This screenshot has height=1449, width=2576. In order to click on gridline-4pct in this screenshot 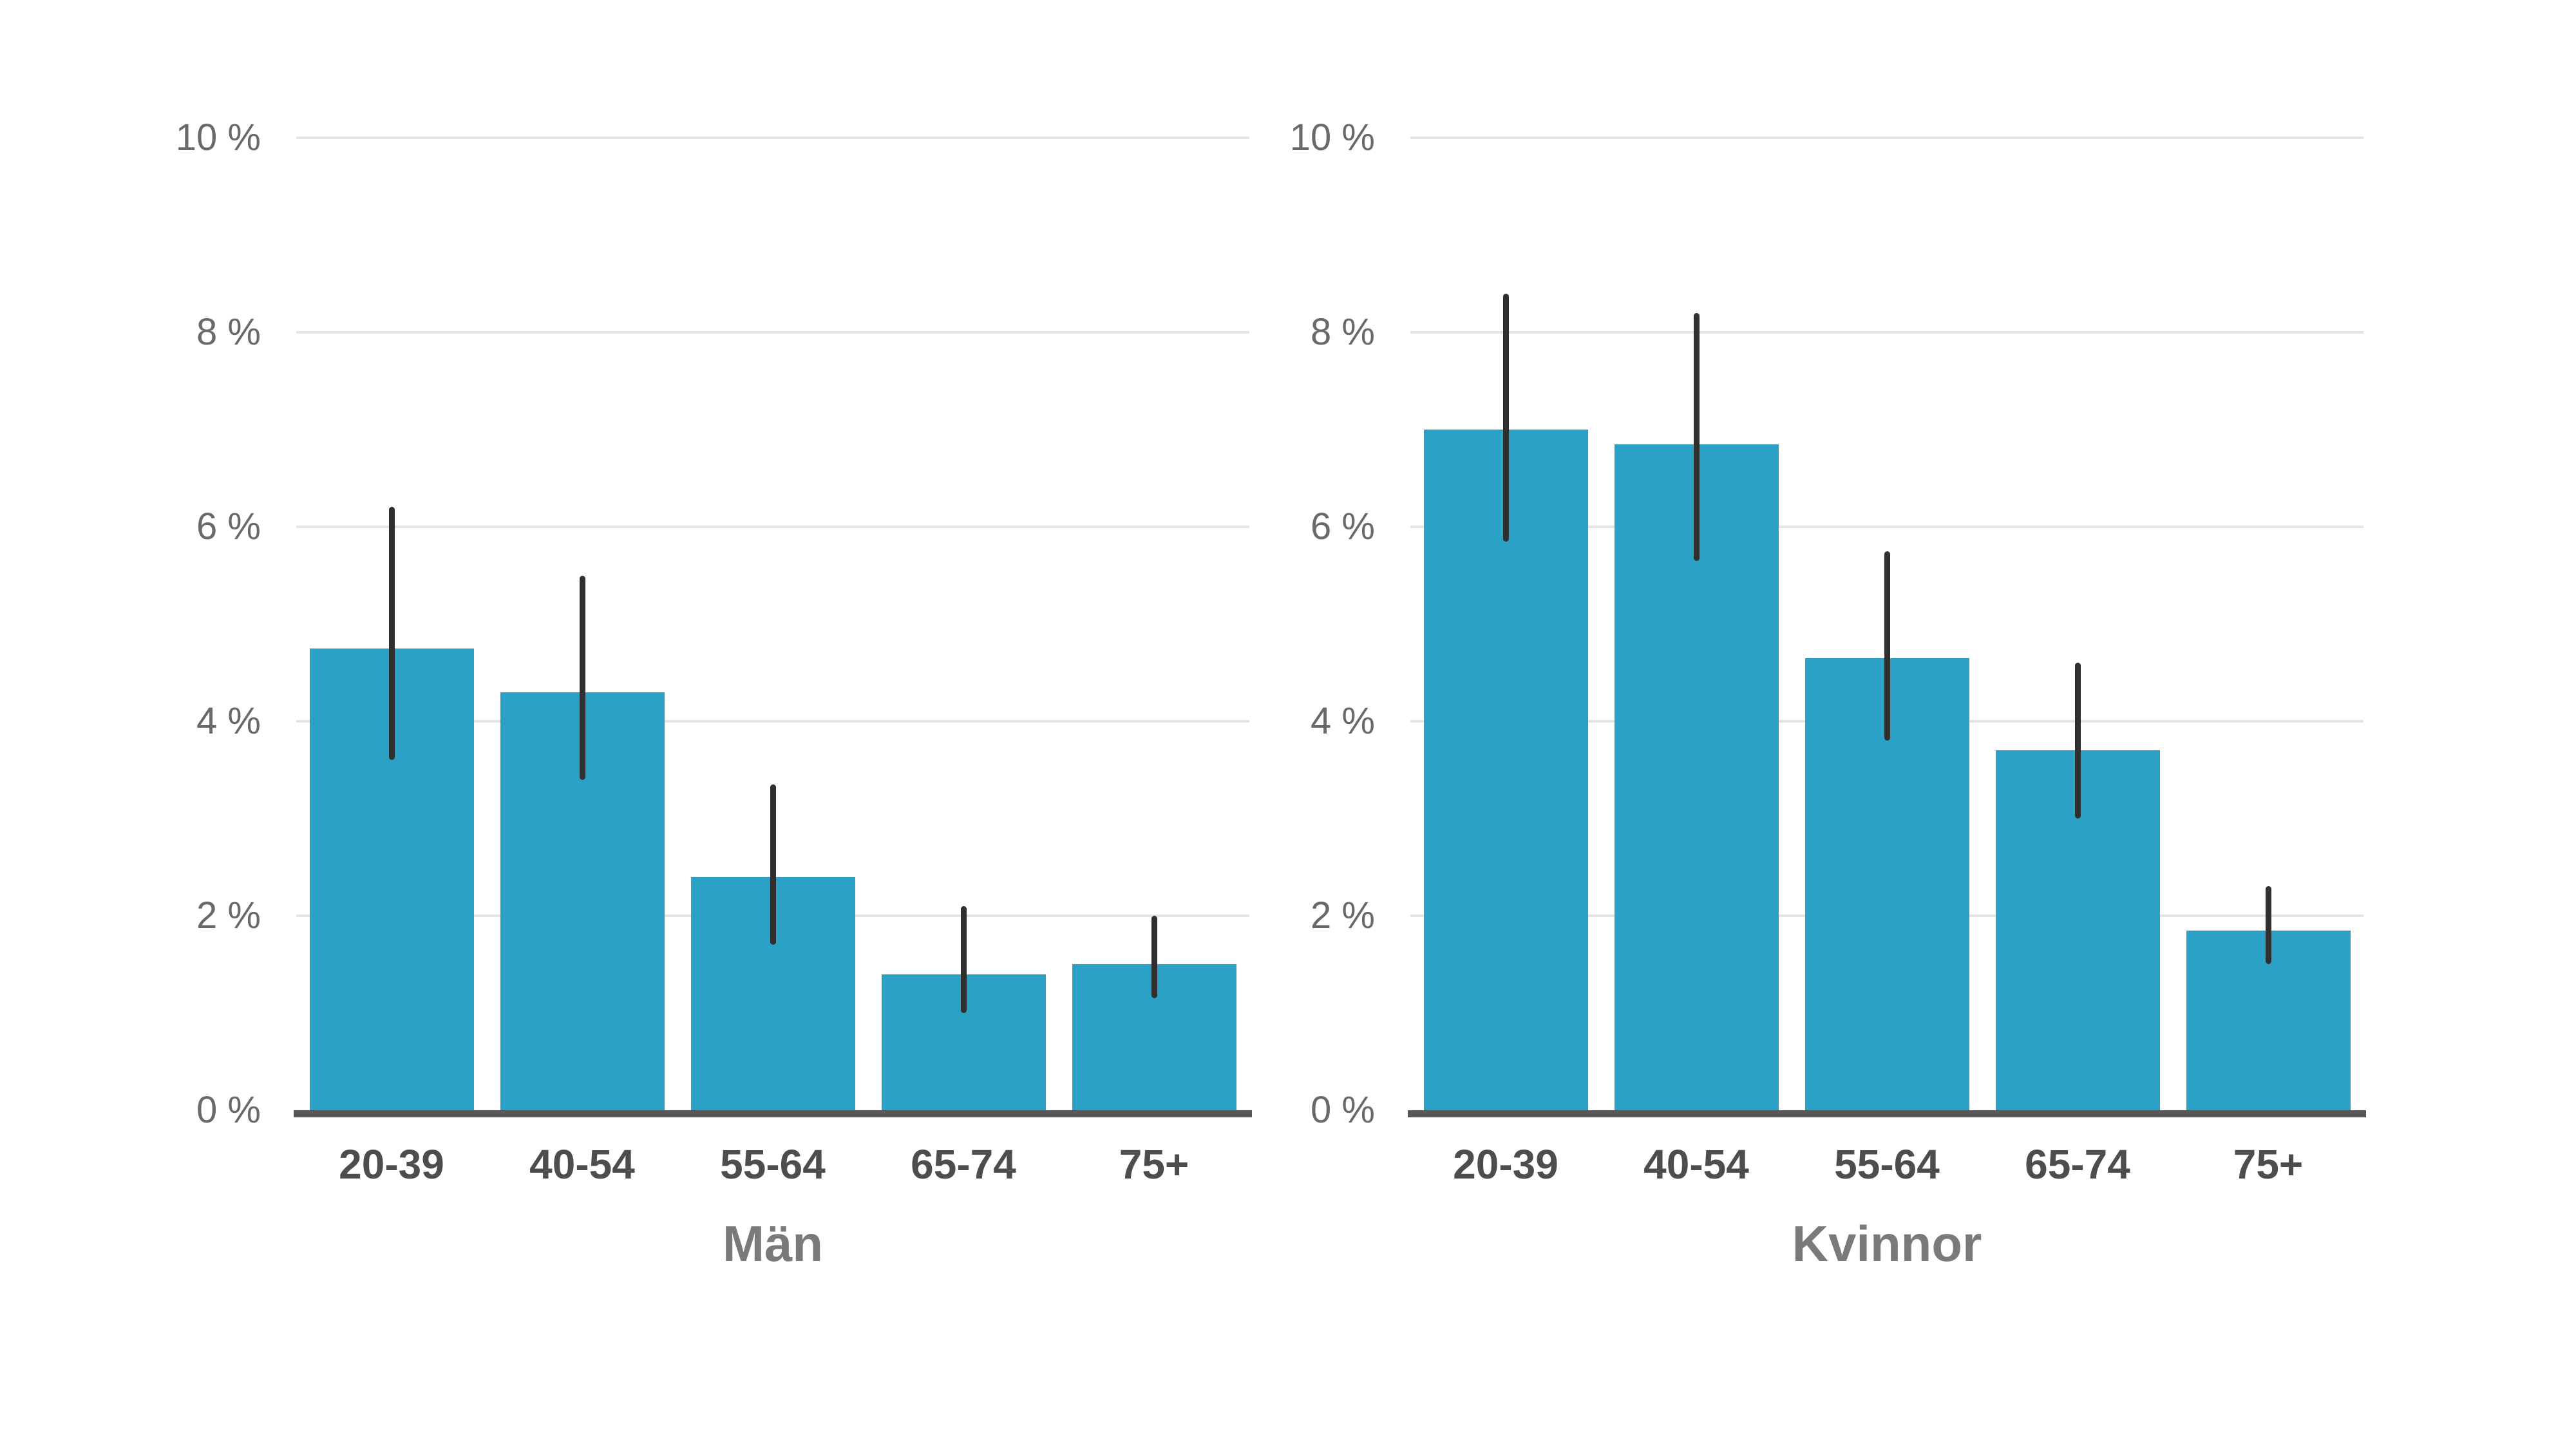, I will do `click(773, 721)`.